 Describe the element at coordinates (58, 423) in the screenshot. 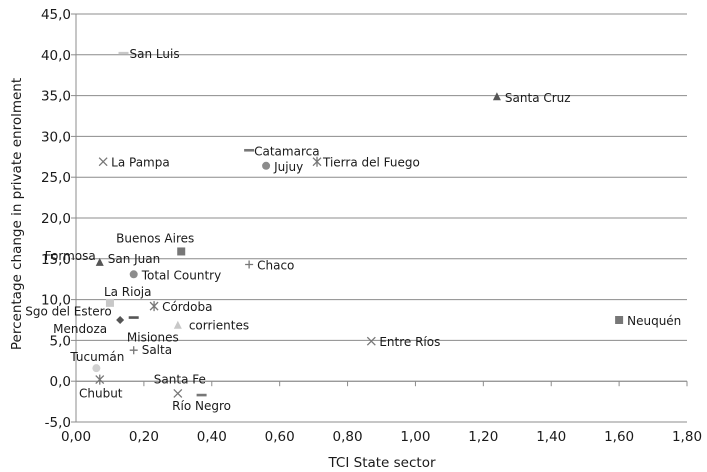

I see `y-tick-label: -5,0` at that location.